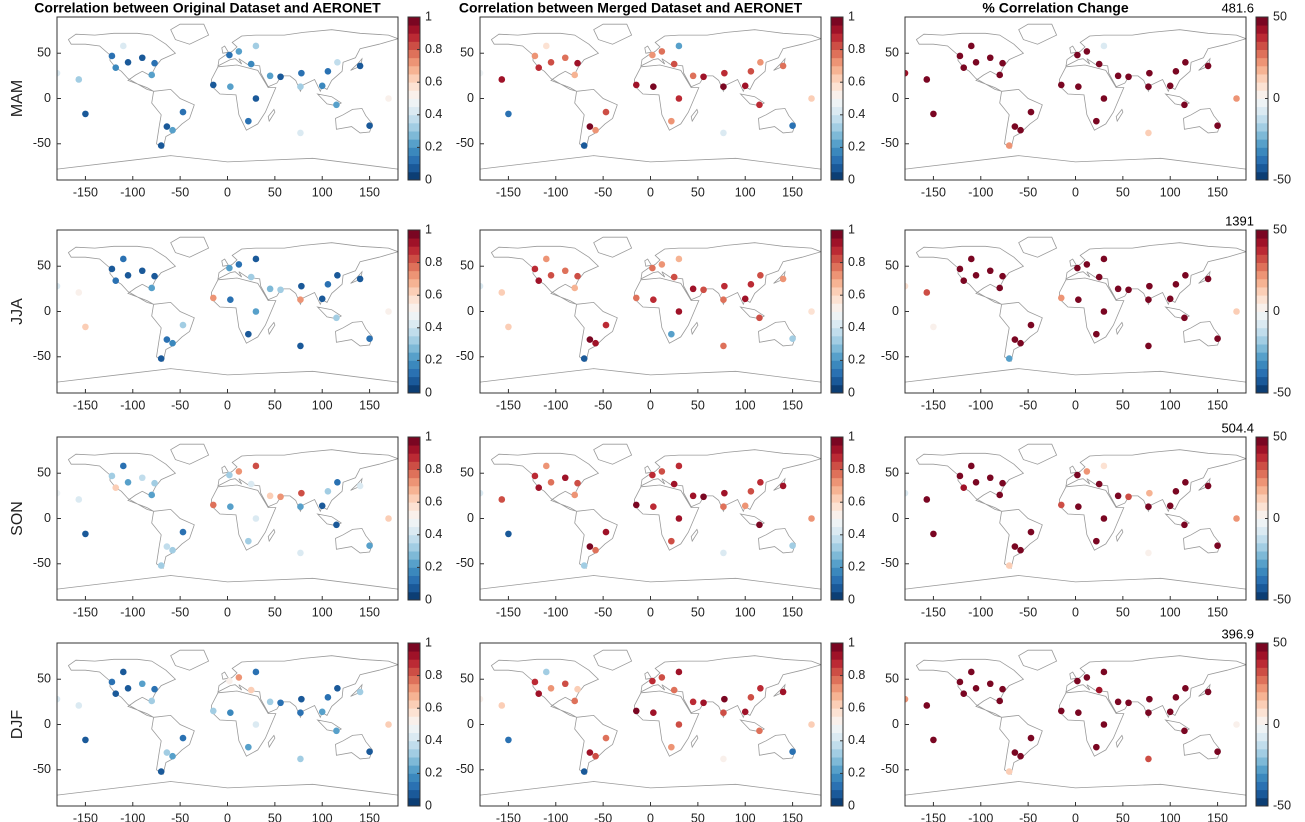 The height and width of the screenshot is (822, 1305). I want to click on colorbar-tick-label: -50, so click(1282, 805).